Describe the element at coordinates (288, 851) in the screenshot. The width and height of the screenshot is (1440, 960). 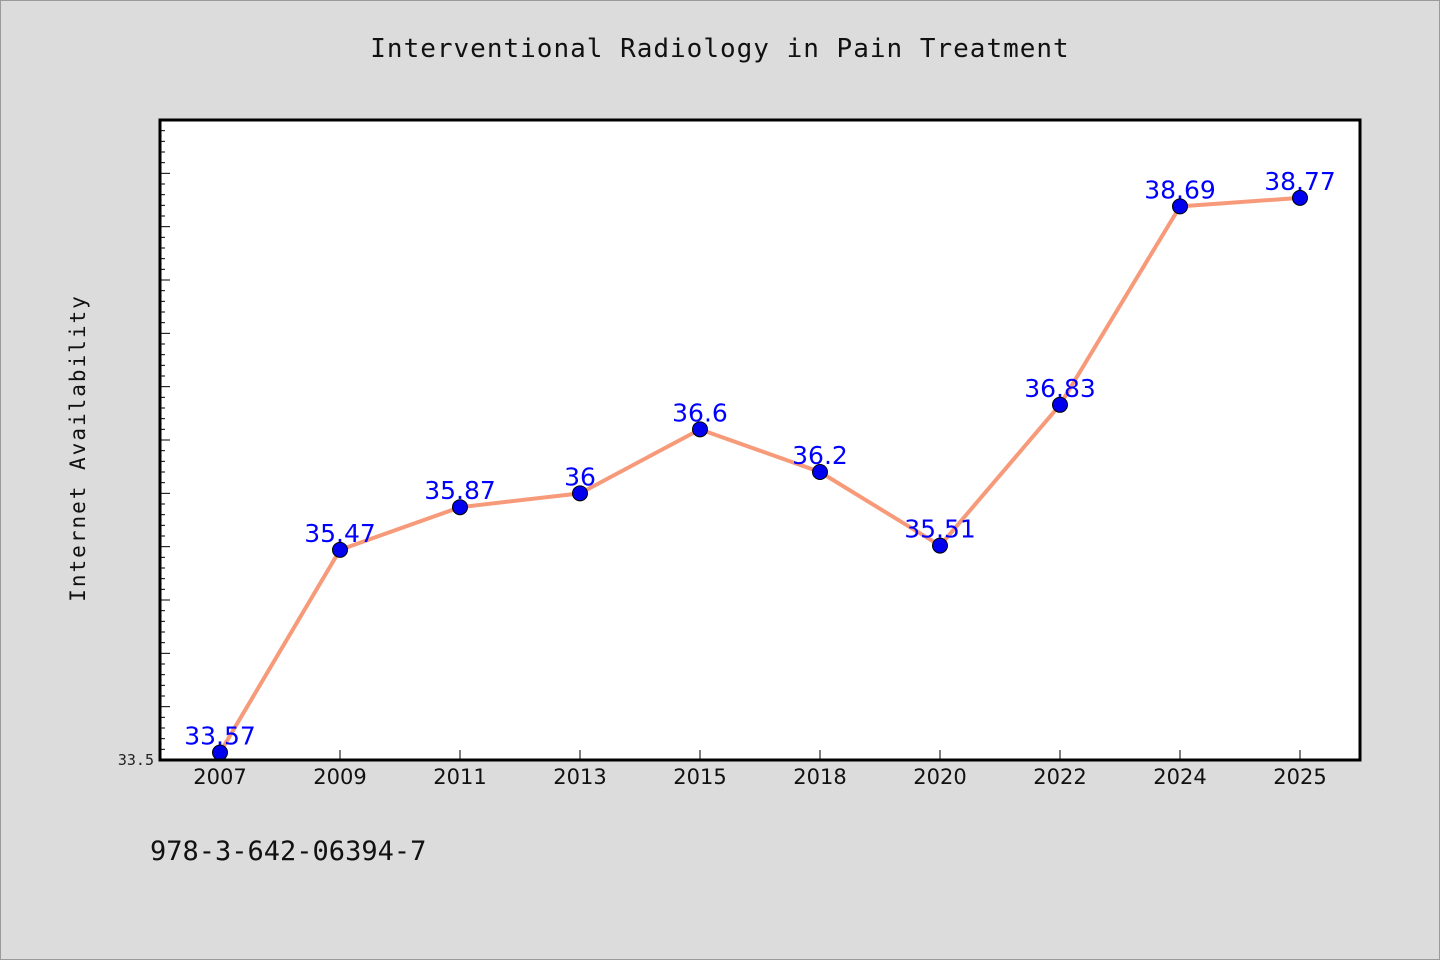
I see `isbn-text: 978-3-642-06394-7` at that location.